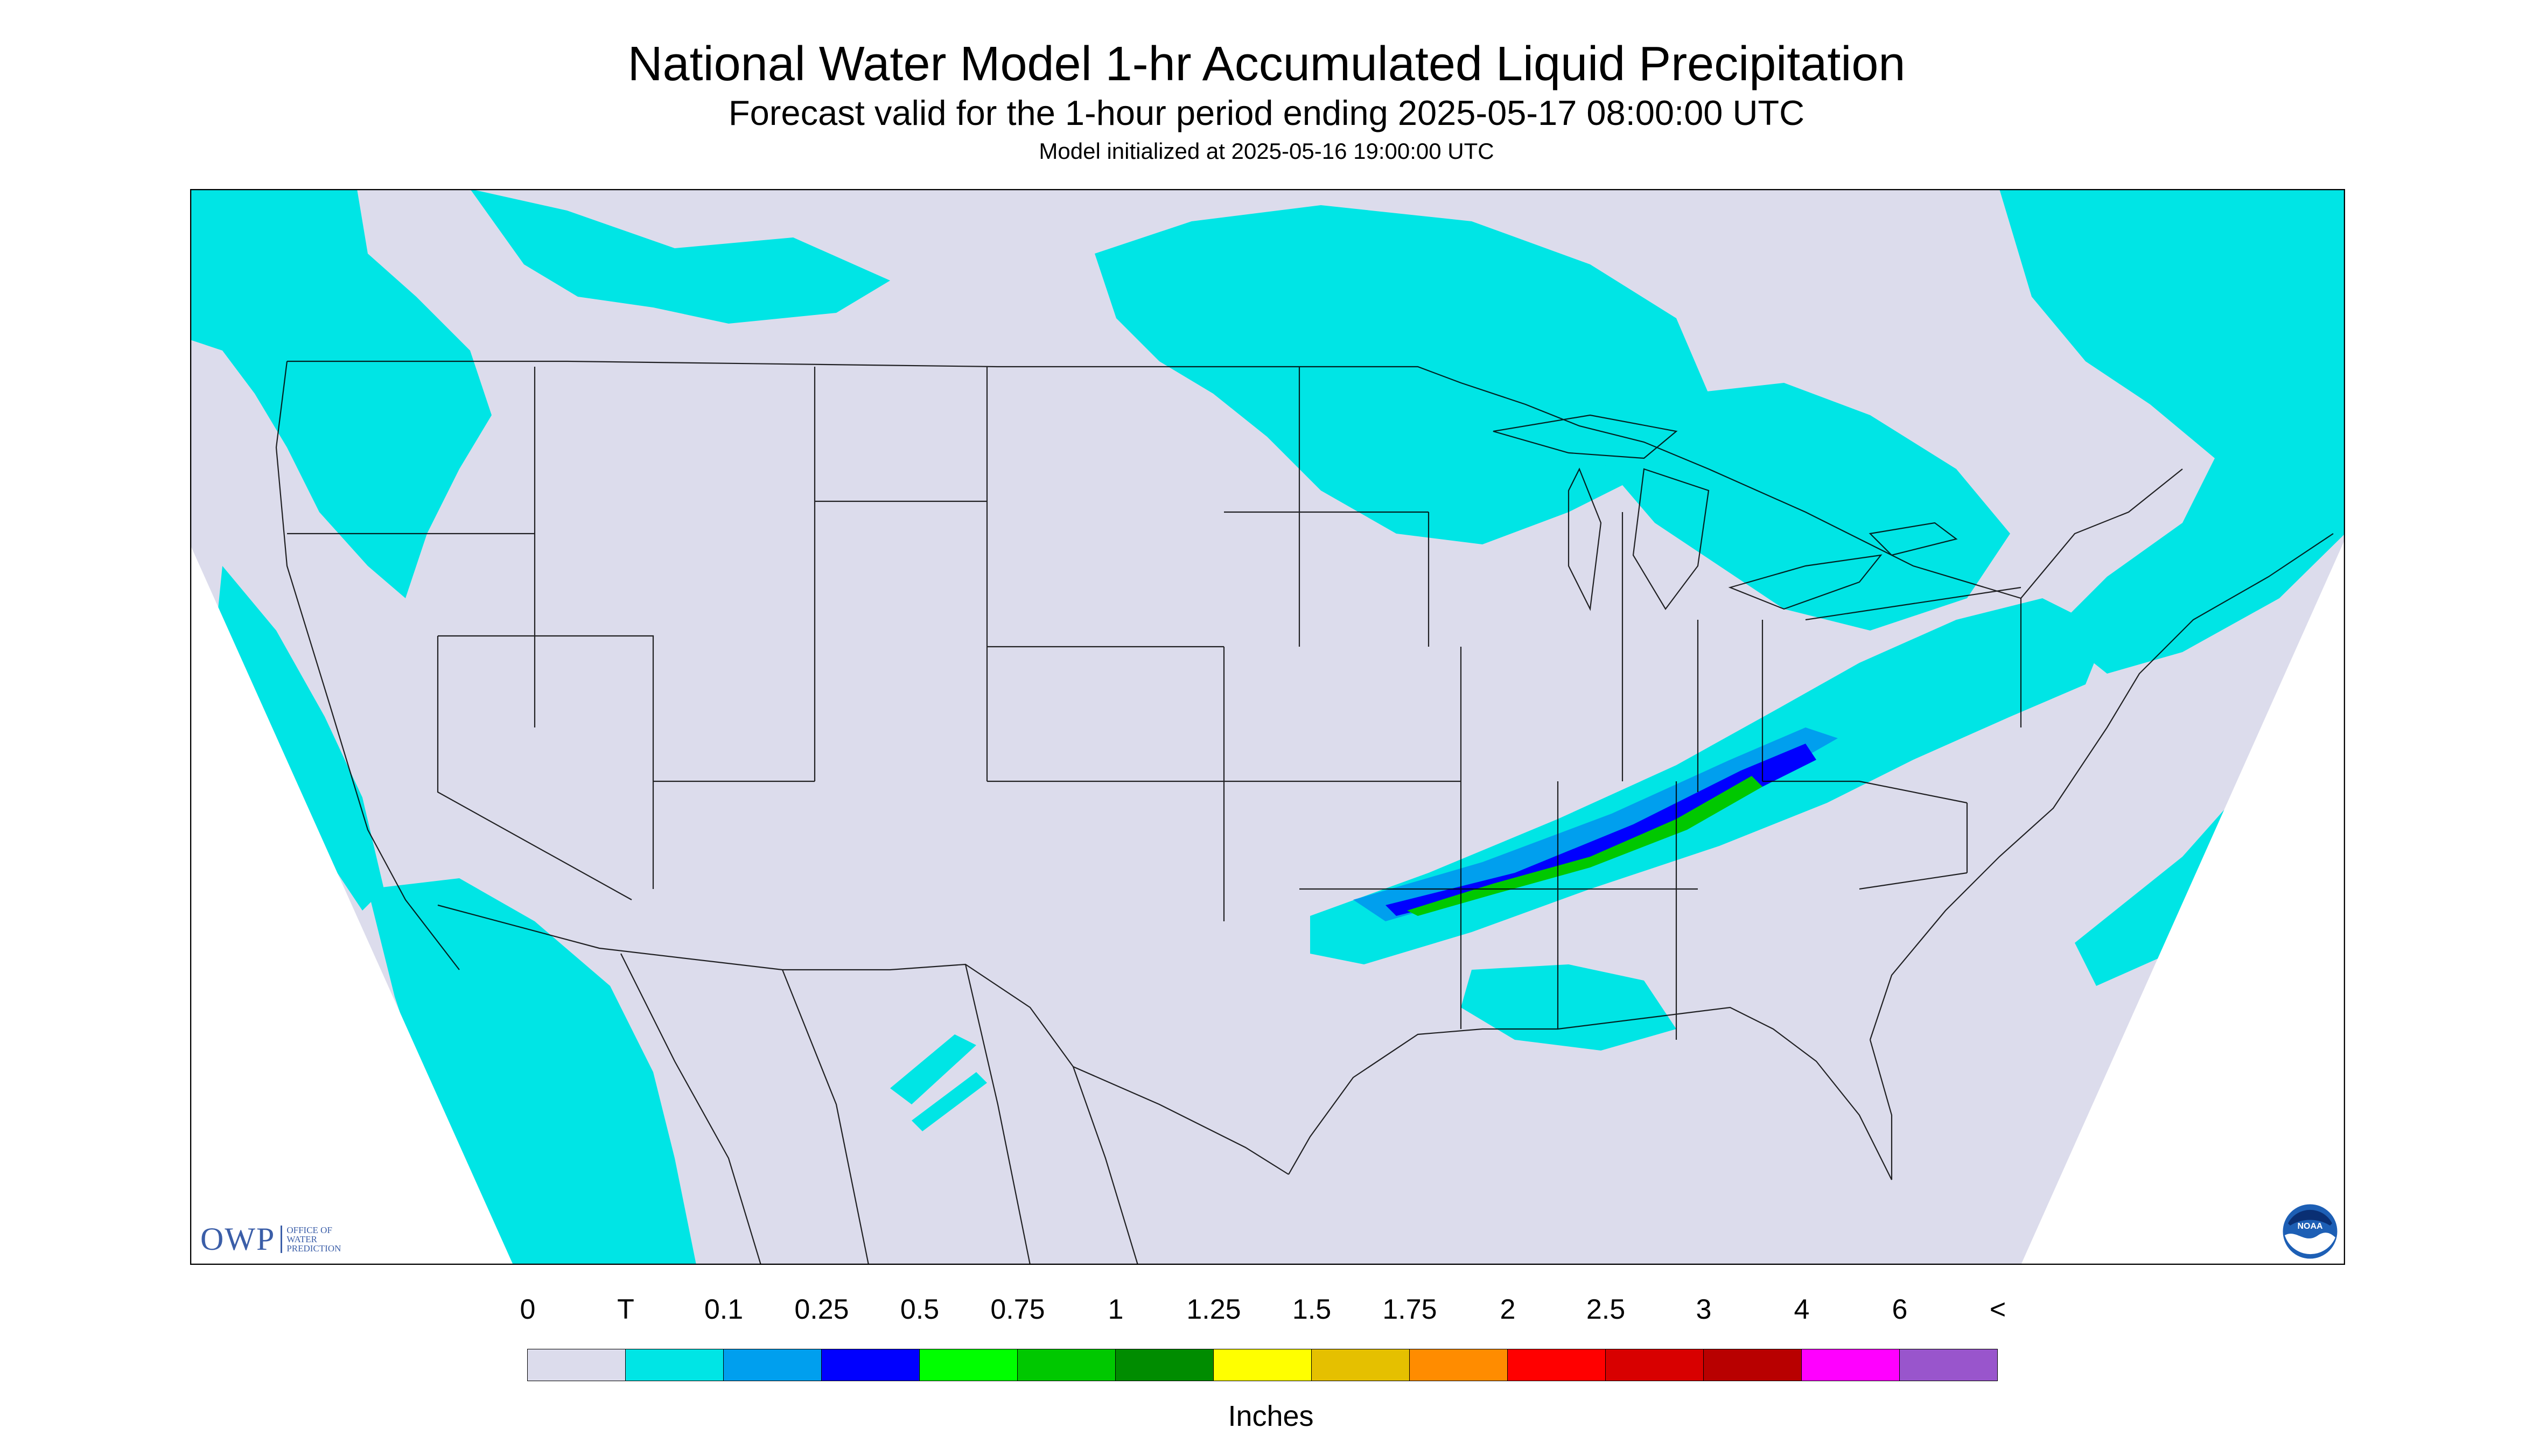 Image resolution: width=2533 pixels, height=1456 pixels. Describe the element at coordinates (2310, 1226) in the screenshot. I see `noaa-logo-text: NOAA` at that location.